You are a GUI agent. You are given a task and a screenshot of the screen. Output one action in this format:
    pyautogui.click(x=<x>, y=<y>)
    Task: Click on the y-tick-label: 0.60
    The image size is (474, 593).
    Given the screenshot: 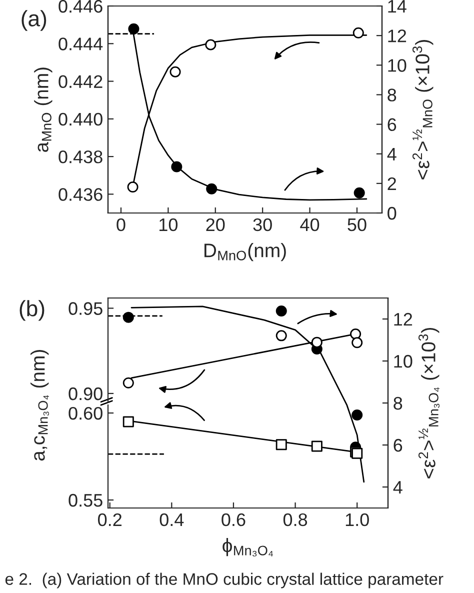 What is the action you would take?
    pyautogui.click(x=85, y=413)
    